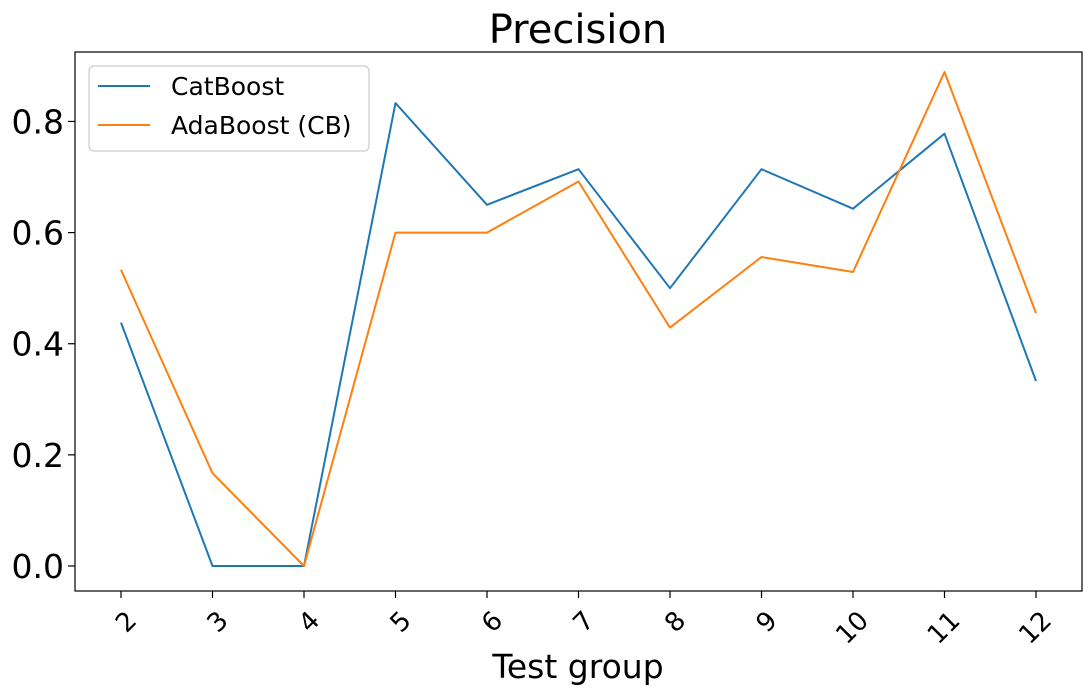 Image resolution: width=1092 pixels, height=699 pixels. I want to click on x-tick-label: 6, so click(492, 622).